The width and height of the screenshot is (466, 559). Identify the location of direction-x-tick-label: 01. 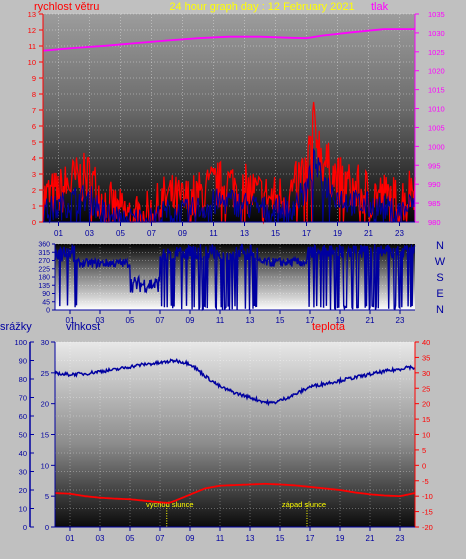
(70, 320).